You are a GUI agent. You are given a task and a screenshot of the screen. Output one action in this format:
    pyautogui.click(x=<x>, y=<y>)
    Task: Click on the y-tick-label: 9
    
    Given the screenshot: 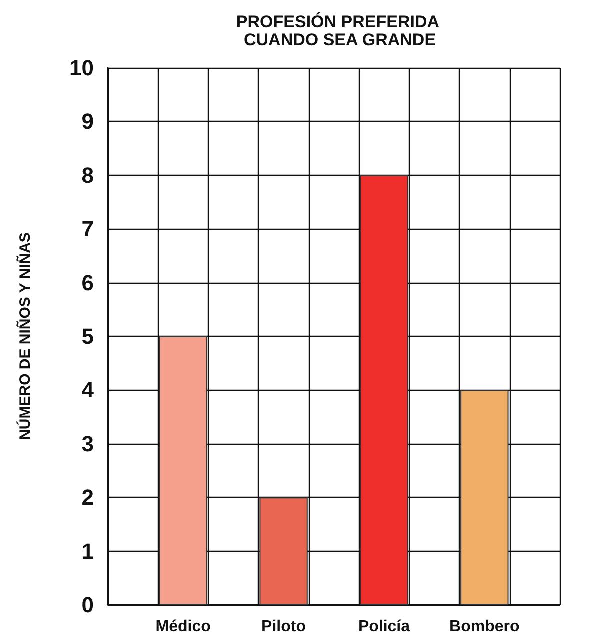 What is the action you would take?
    pyautogui.click(x=88, y=121)
    